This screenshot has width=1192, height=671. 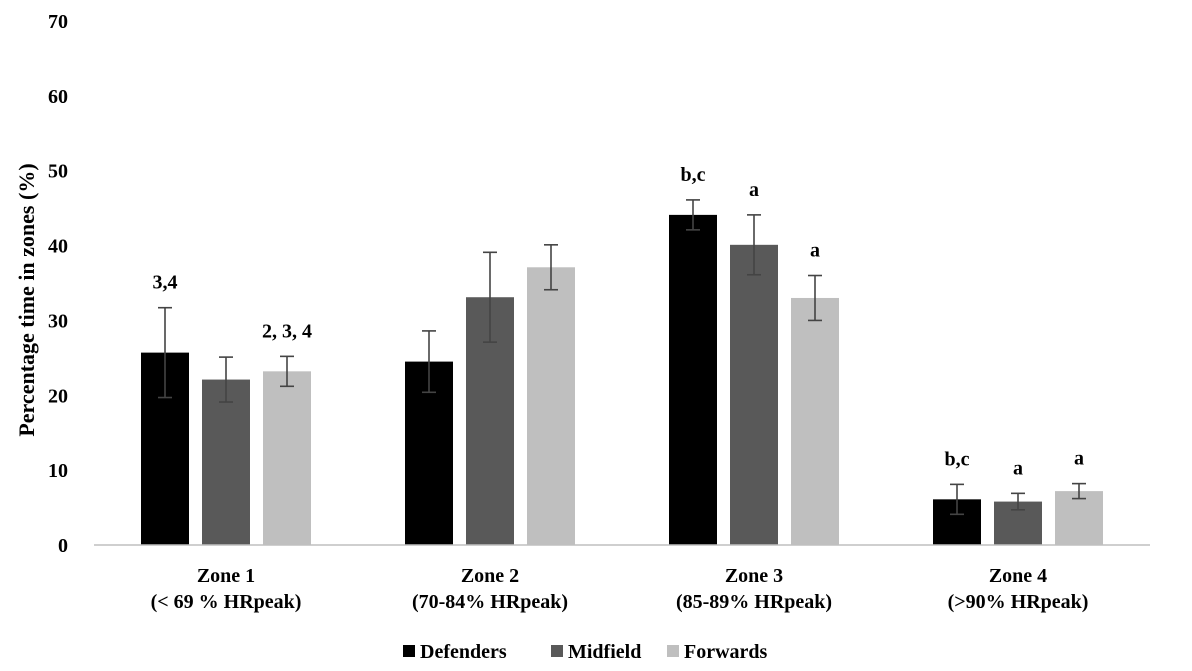 I want to click on legend-swatch-defenders, so click(x=409, y=651).